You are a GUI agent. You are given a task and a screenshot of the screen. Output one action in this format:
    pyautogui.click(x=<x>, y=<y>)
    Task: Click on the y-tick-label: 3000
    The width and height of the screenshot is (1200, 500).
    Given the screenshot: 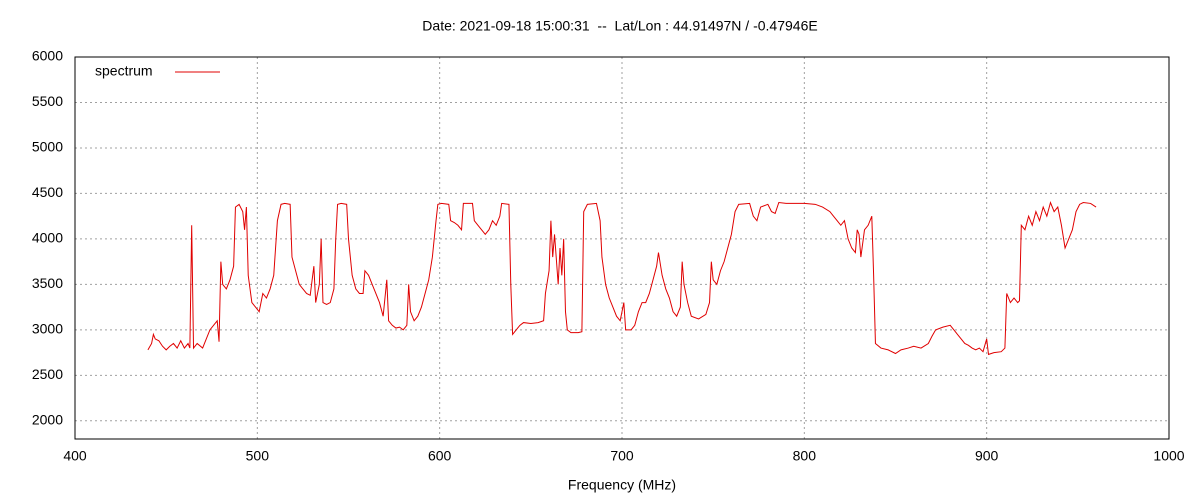 What is the action you would take?
    pyautogui.click(x=47, y=329)
    